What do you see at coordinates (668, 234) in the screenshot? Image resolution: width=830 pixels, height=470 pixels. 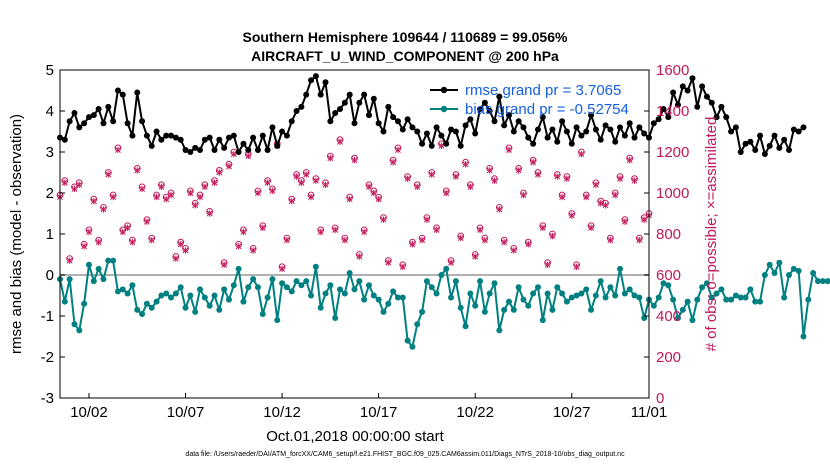 I see `right-tick-label: 800` at bounding box center [668, 234].